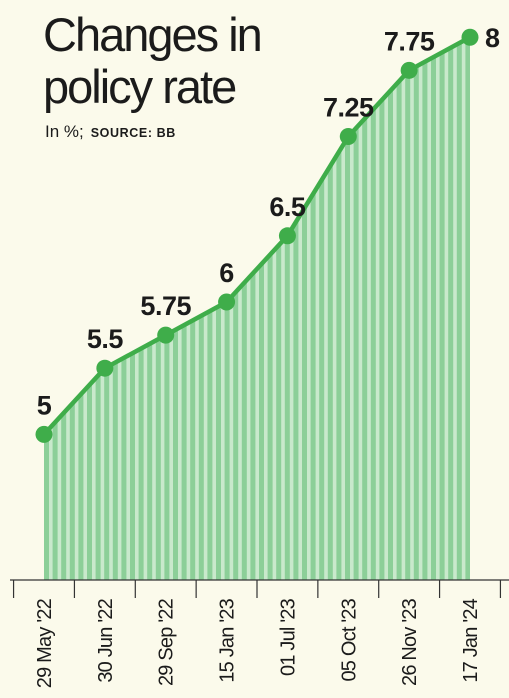 Image resolution: width=509 pixels, height=698 pixels. I want to click on title-line-1: Changes in, so click(152, 34).